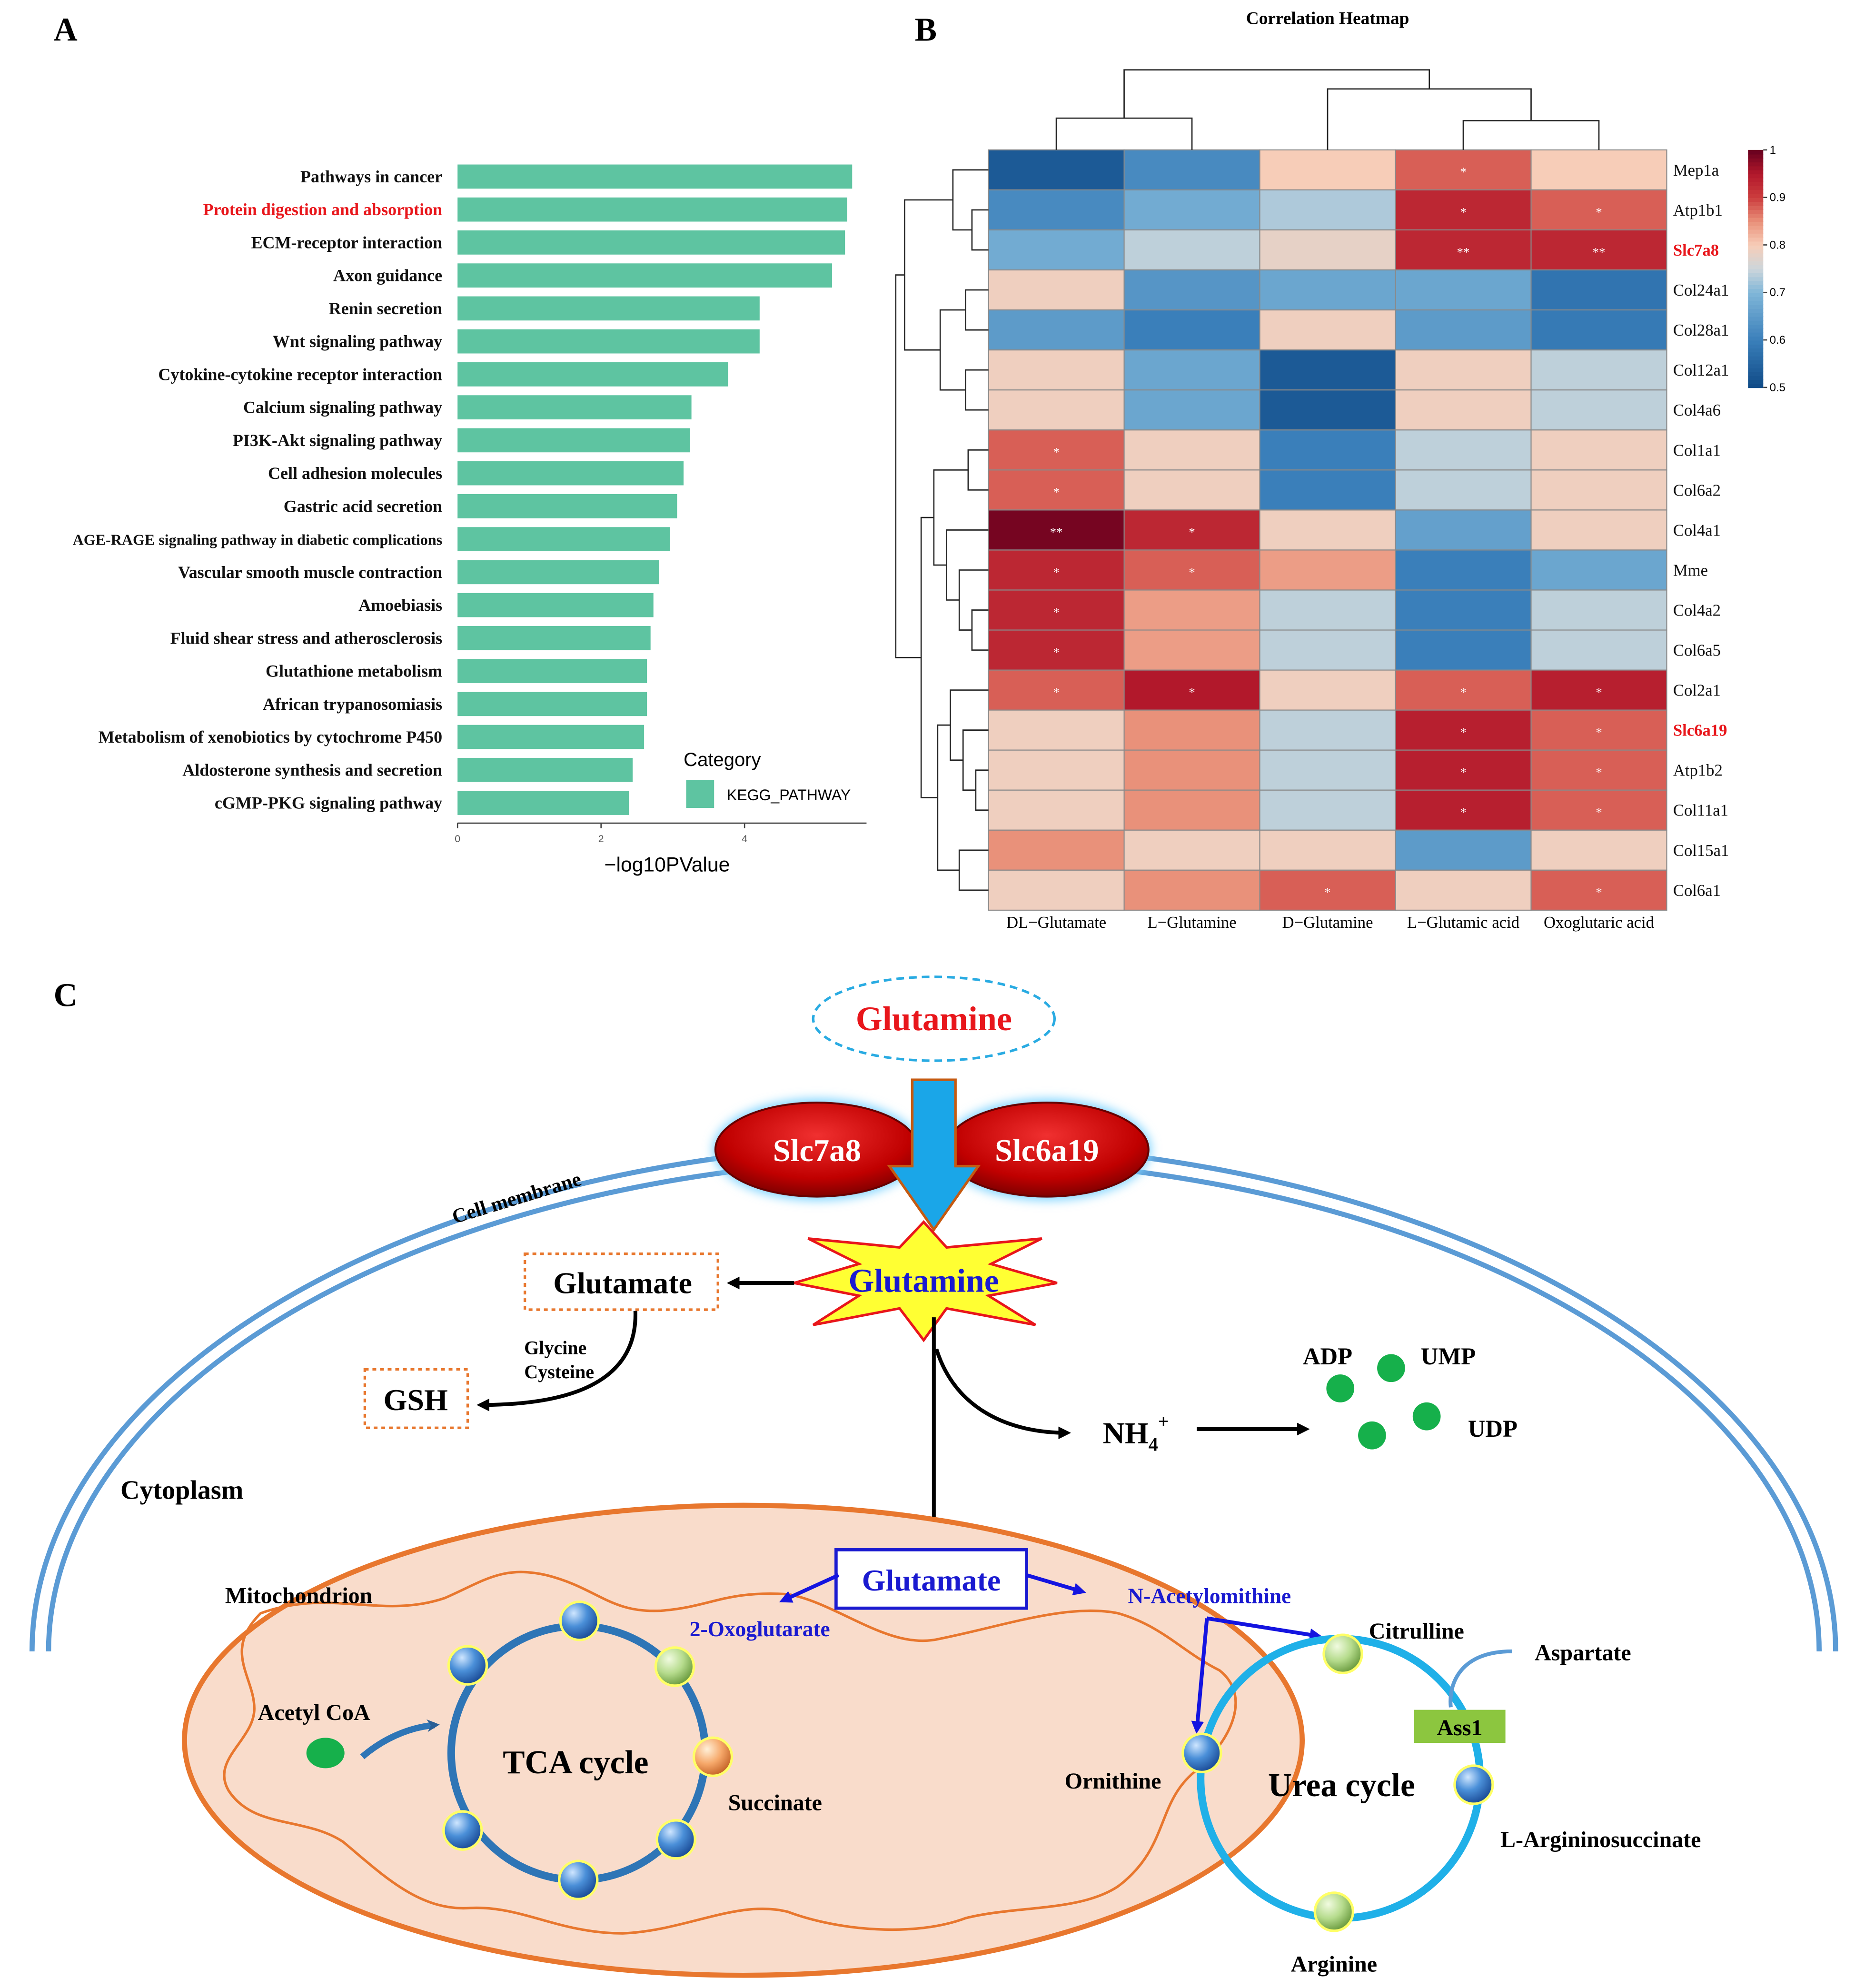 This screenshot has height=1988, width=1855. I want to click on y-tick-label: Protein digestion and absorption, so click(323, 209).